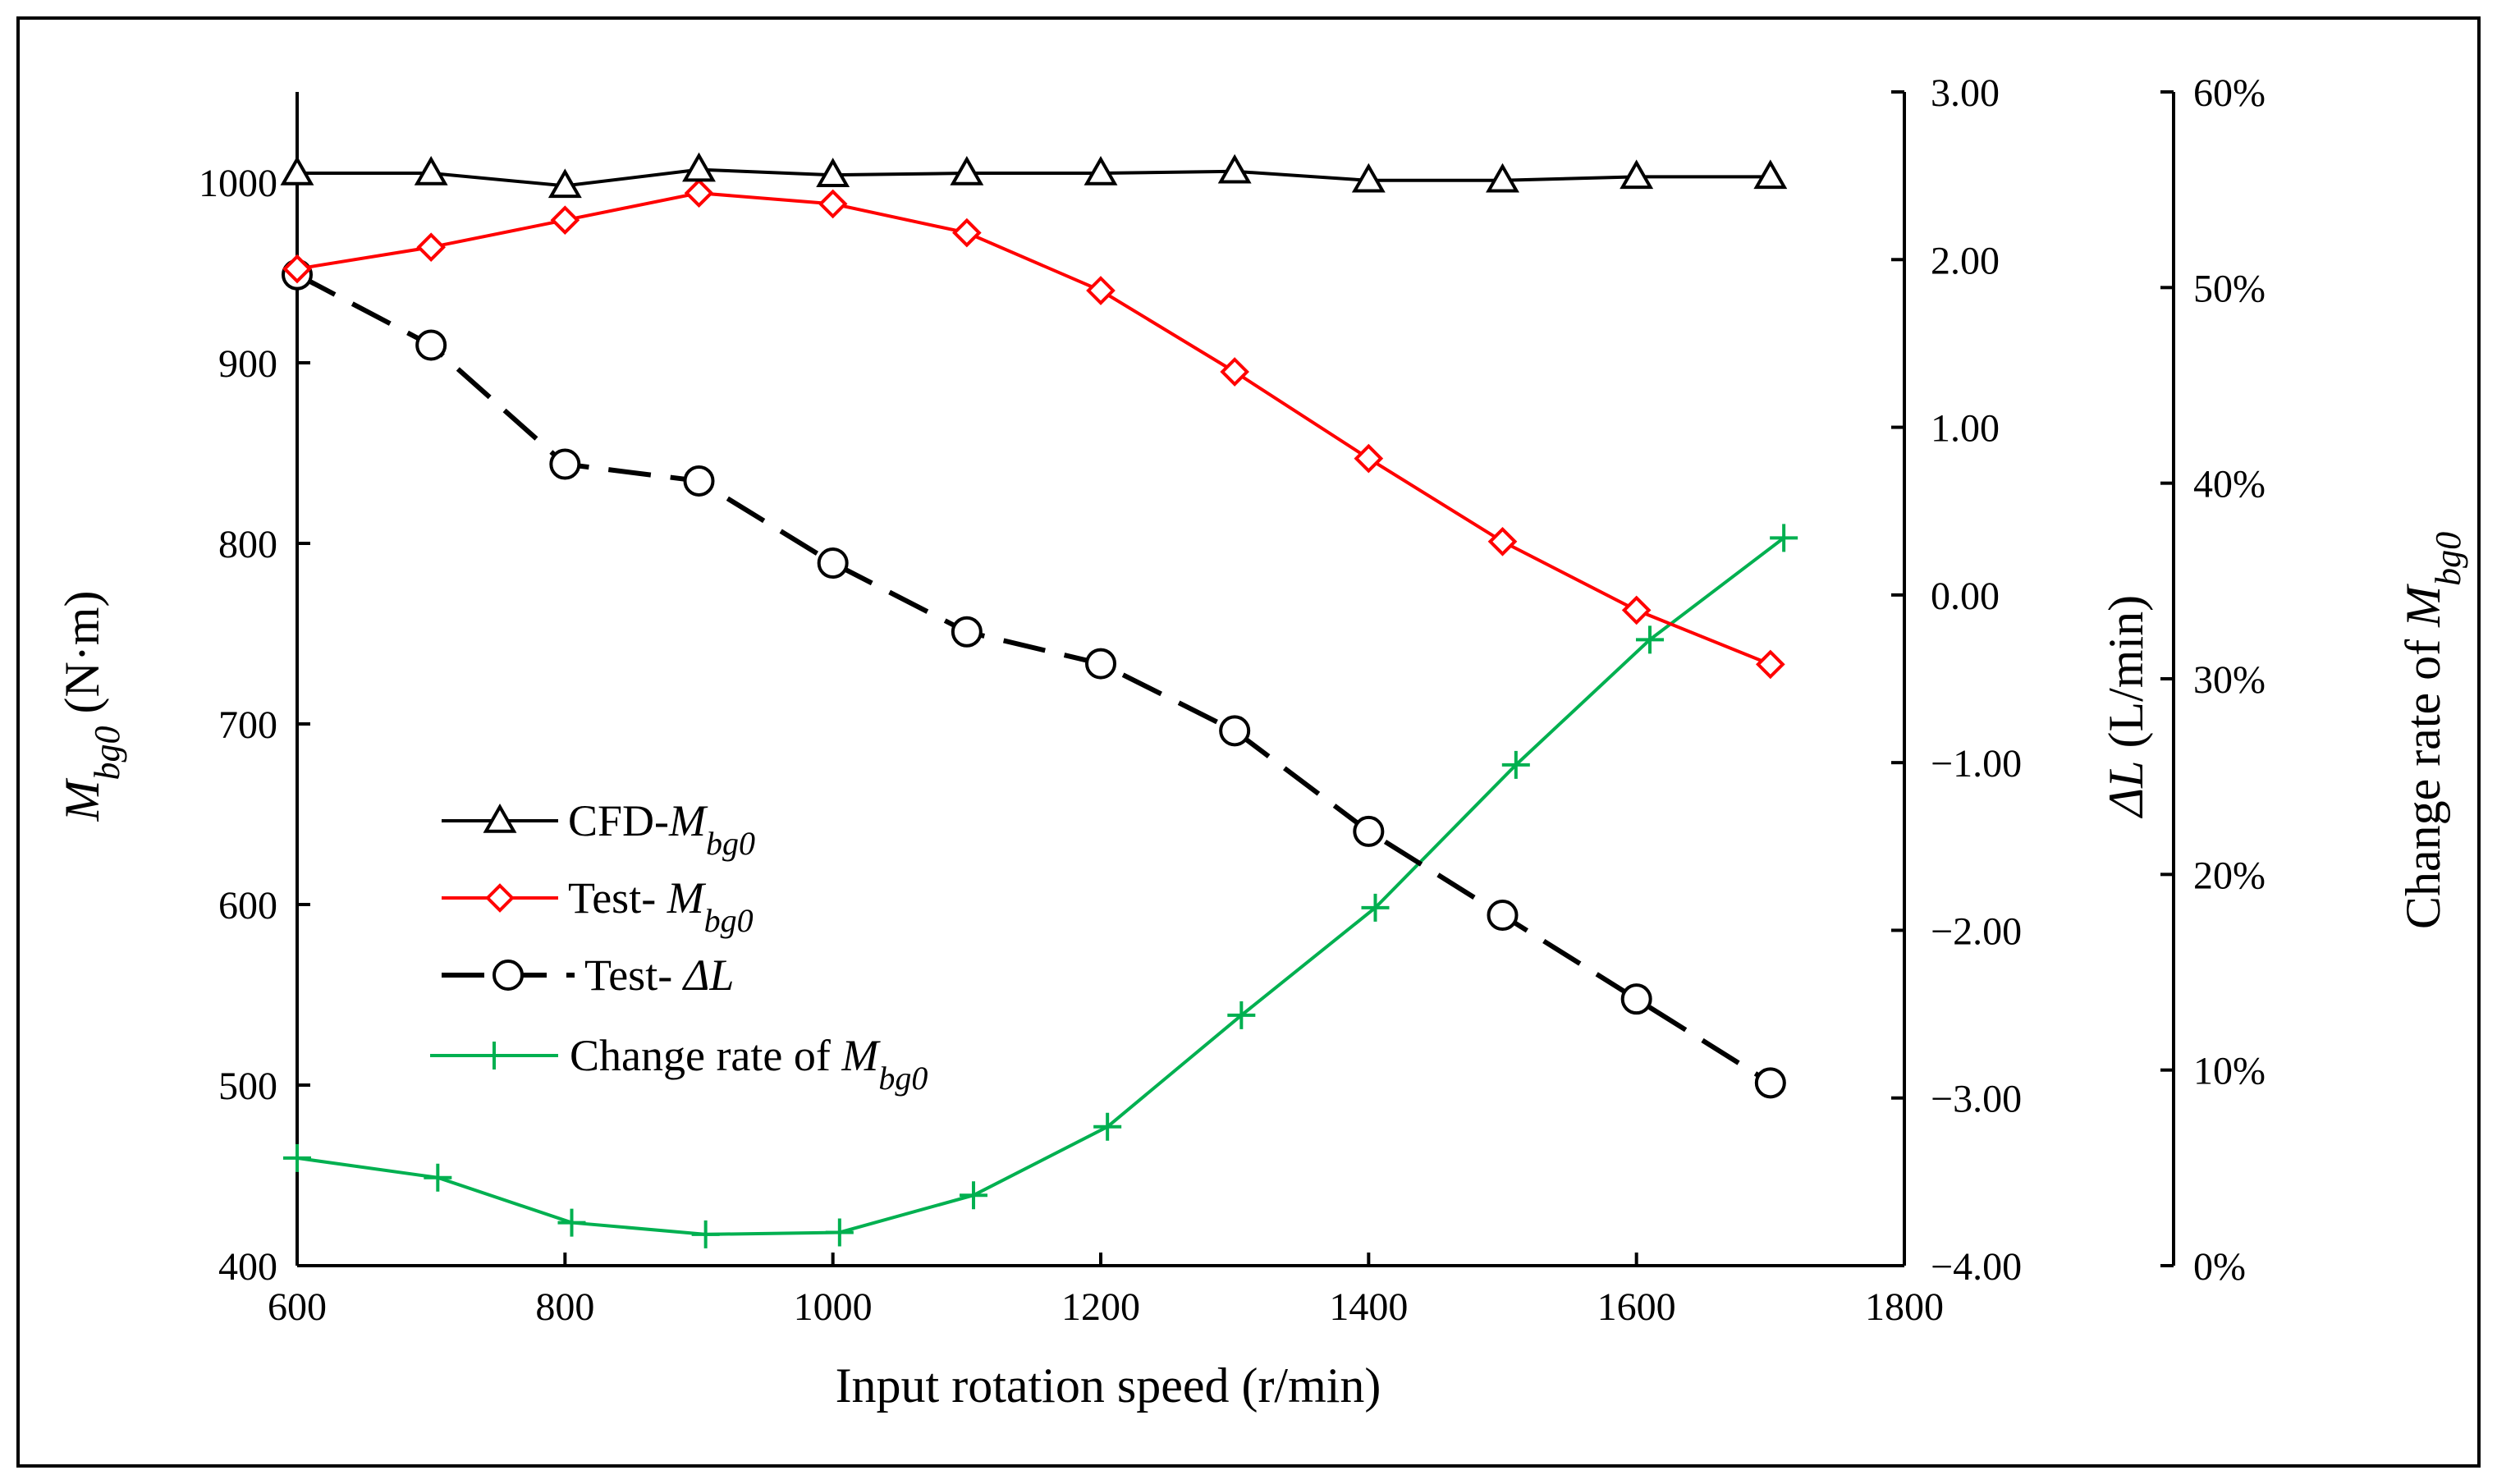 This screenshot has width=2497, height=1484. Describe the element at coordinates (2126, 678) in the screenshot. I see `y-right1-title-unit: (L/min)` at that location.